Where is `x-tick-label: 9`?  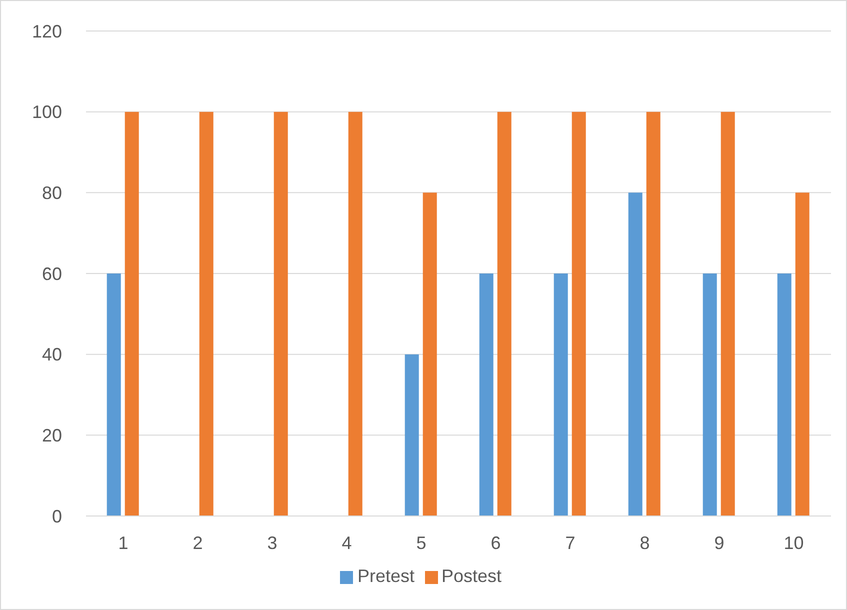 x-tick-label: 9 is located at coordinates (719, 542).